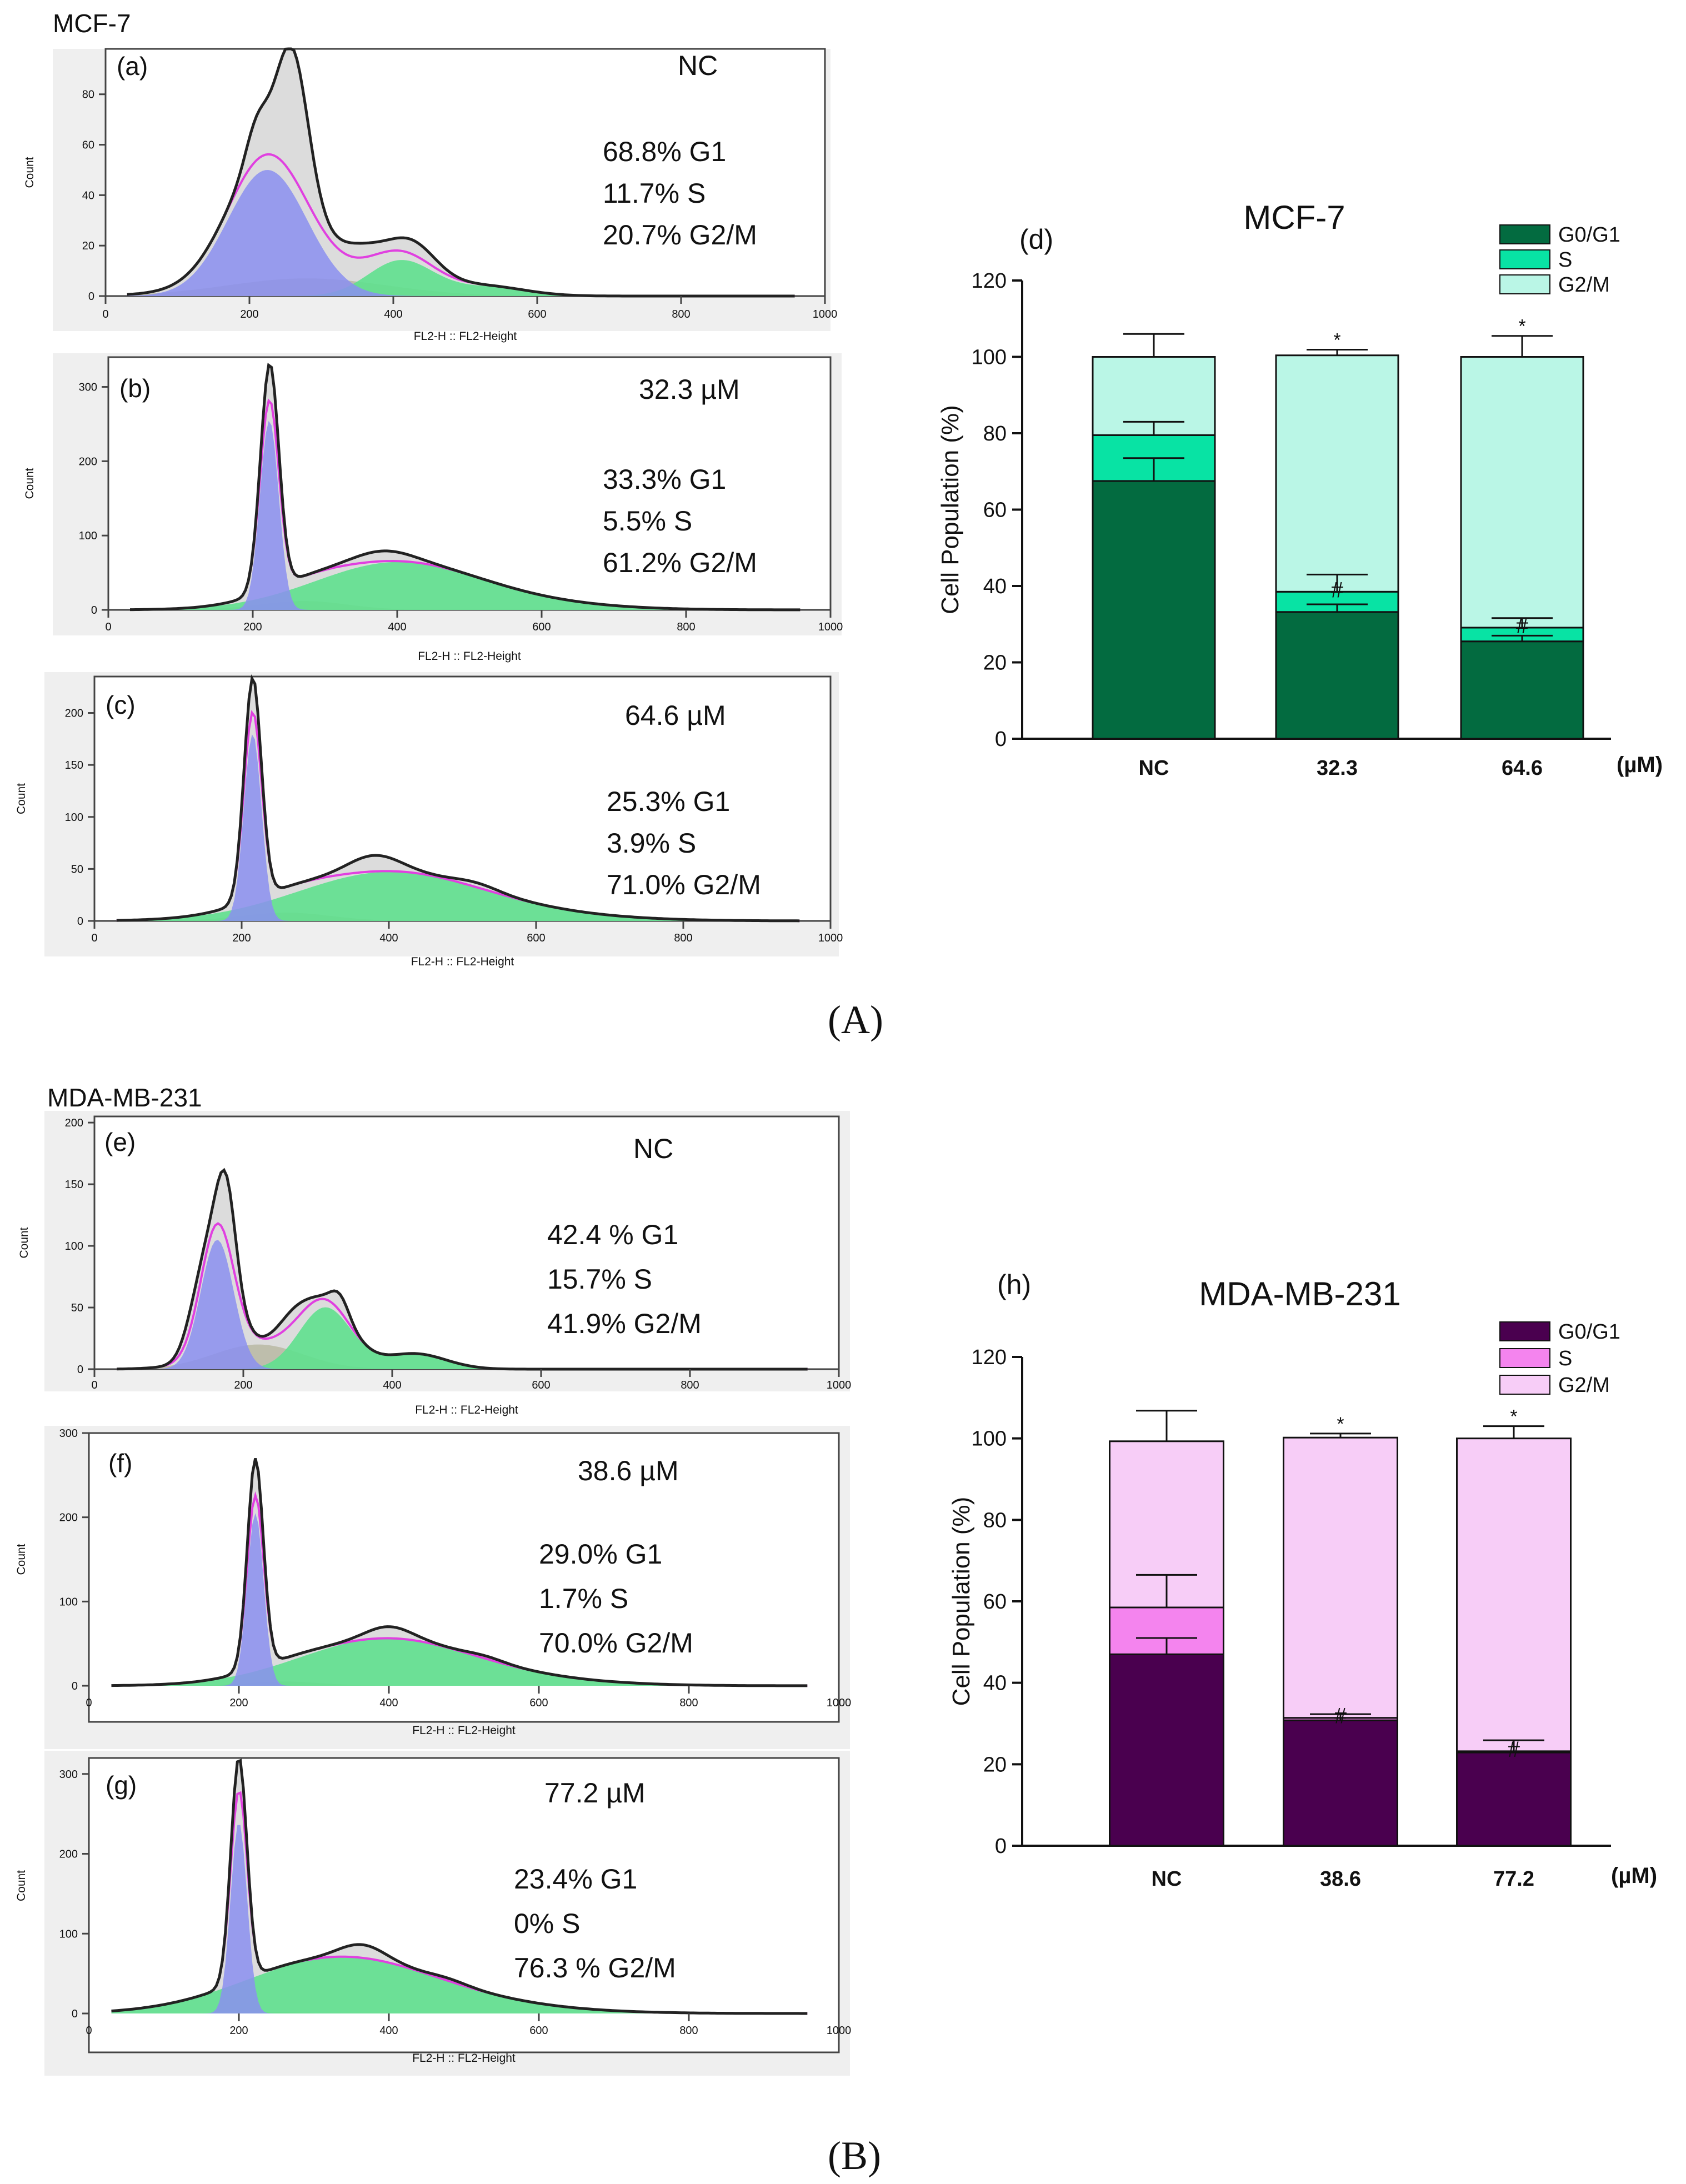 The height and width of the screenshot is (2184, 1686). I want to click on panel-label: (b), so click(135, 389).